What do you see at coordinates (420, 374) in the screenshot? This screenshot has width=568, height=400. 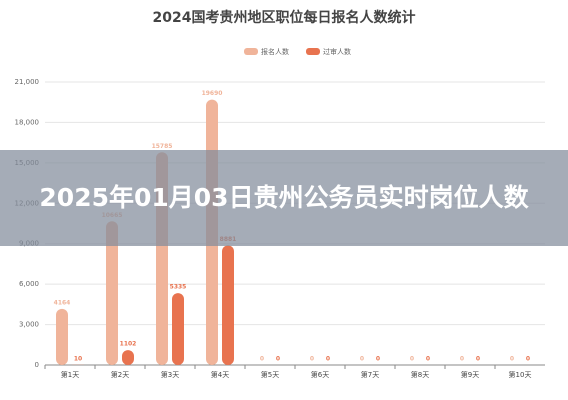 I see `x-tick-label: 第8天` at bounding box center [420, 374].